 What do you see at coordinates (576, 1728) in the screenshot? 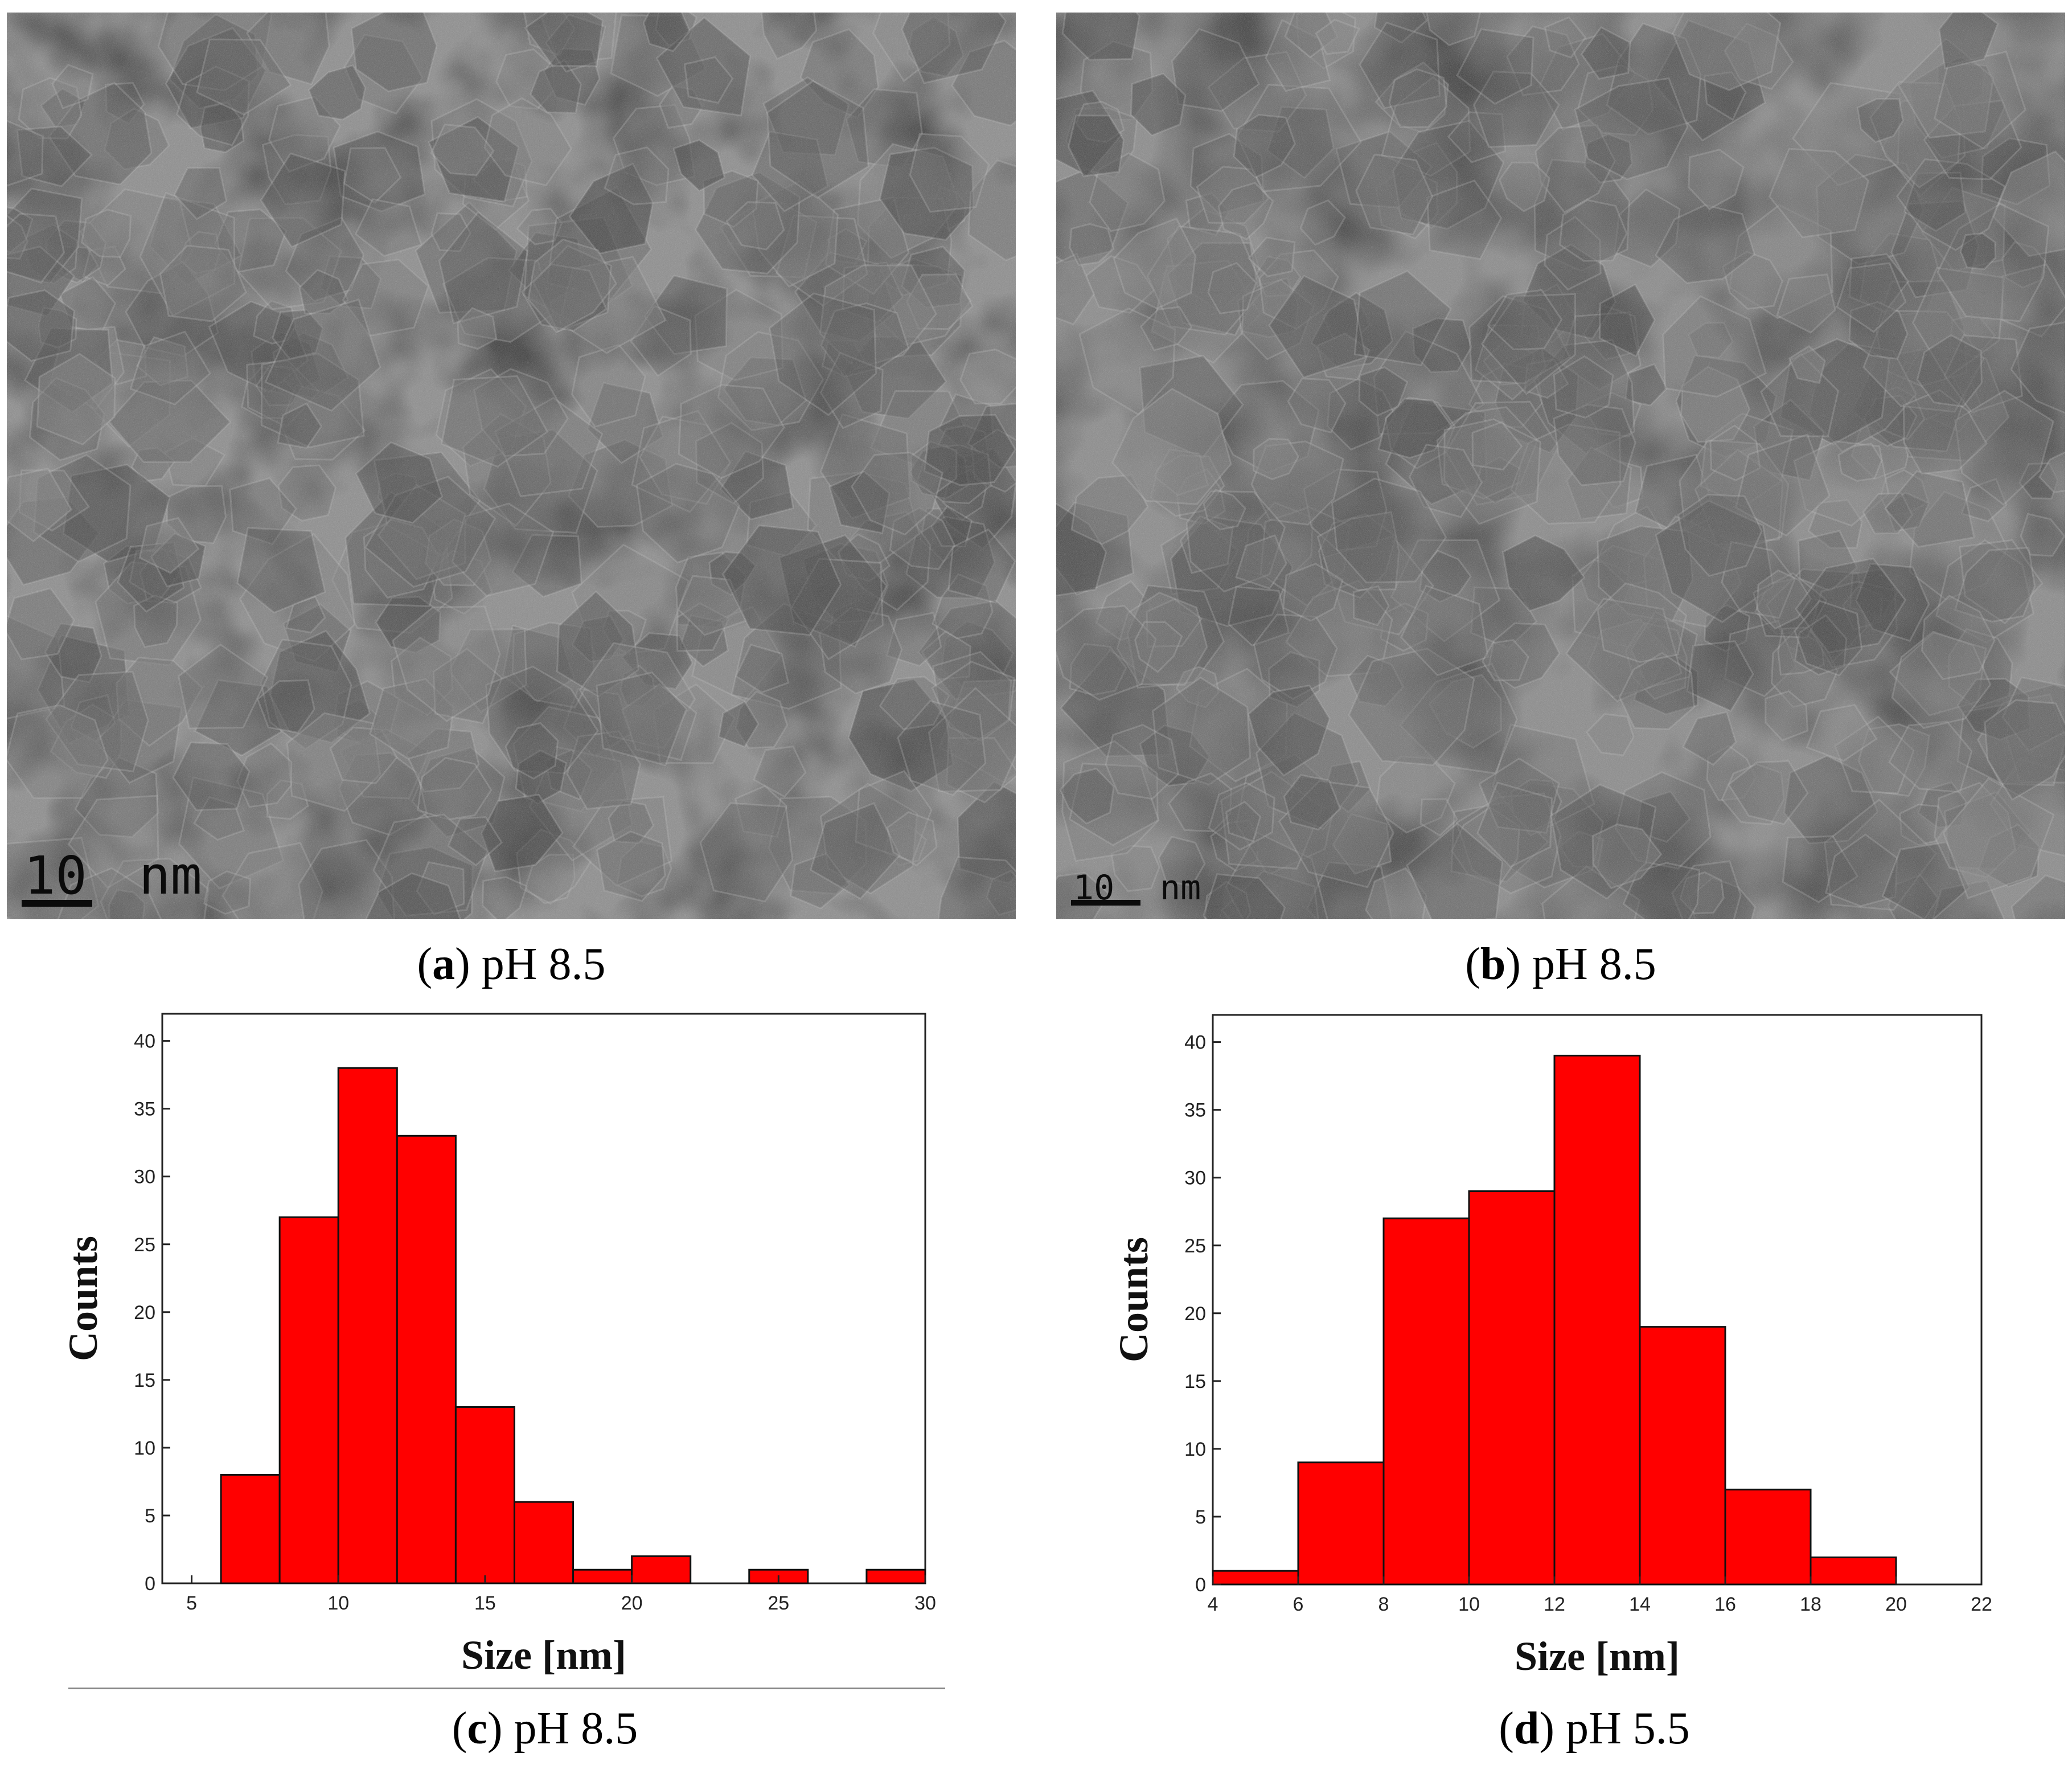
I see `caption-text-c: pH 8.5` at bounding box center [576, 1728].